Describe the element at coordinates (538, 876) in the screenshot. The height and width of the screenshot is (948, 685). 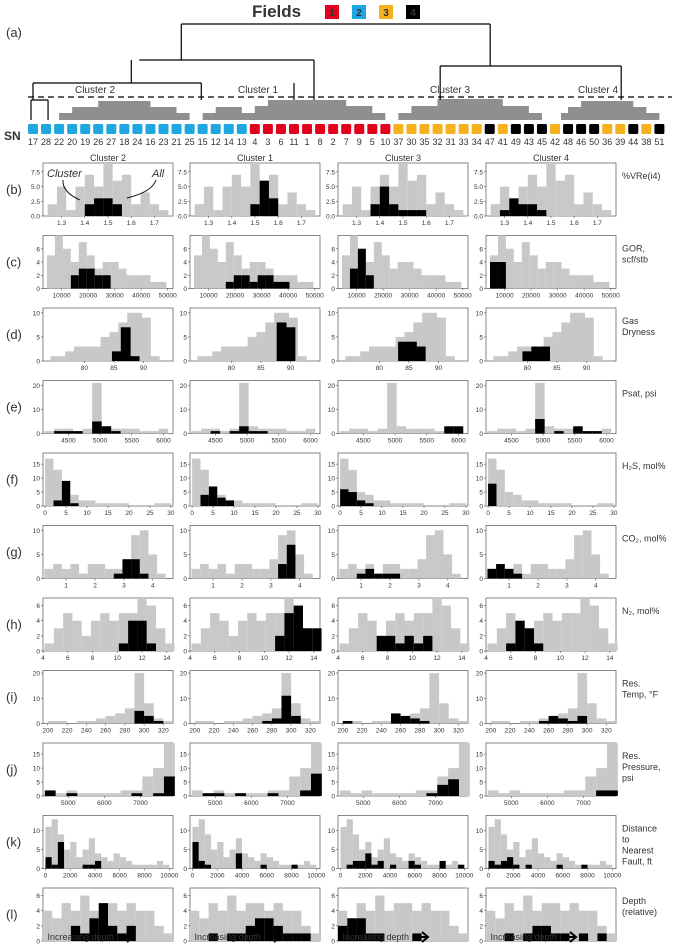
I see `x-tick-label: 4000` at that location.